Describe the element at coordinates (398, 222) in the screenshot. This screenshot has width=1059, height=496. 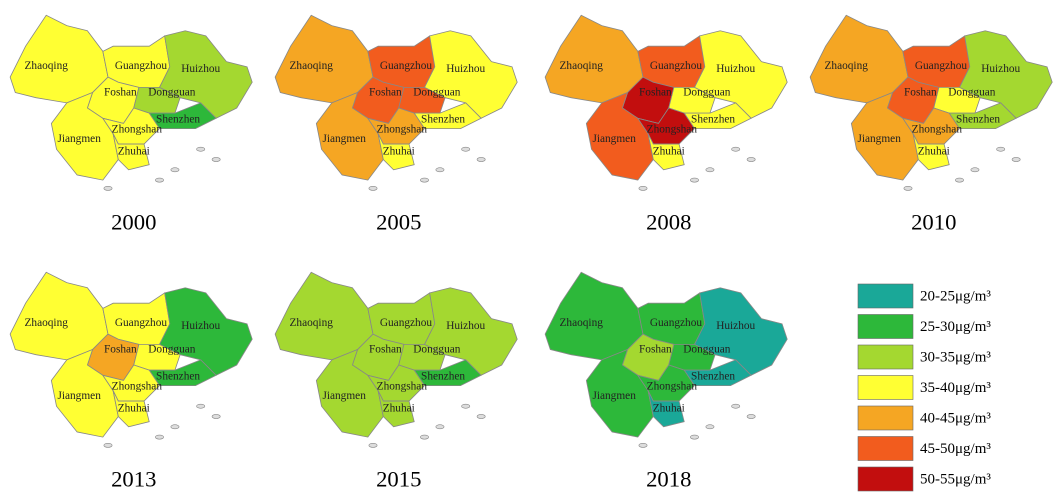
I see `year-label: 2005` at that location.